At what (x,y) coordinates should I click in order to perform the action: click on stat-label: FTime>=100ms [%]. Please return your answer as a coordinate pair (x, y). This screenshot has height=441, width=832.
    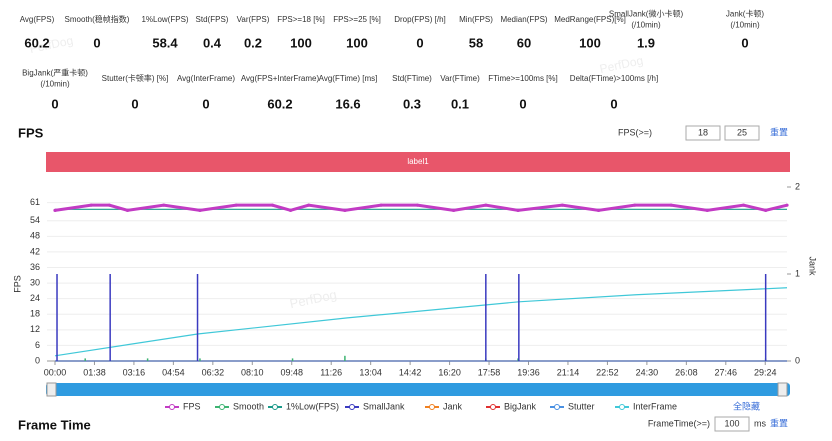
    Looking at the image, I should click on (523, 78).